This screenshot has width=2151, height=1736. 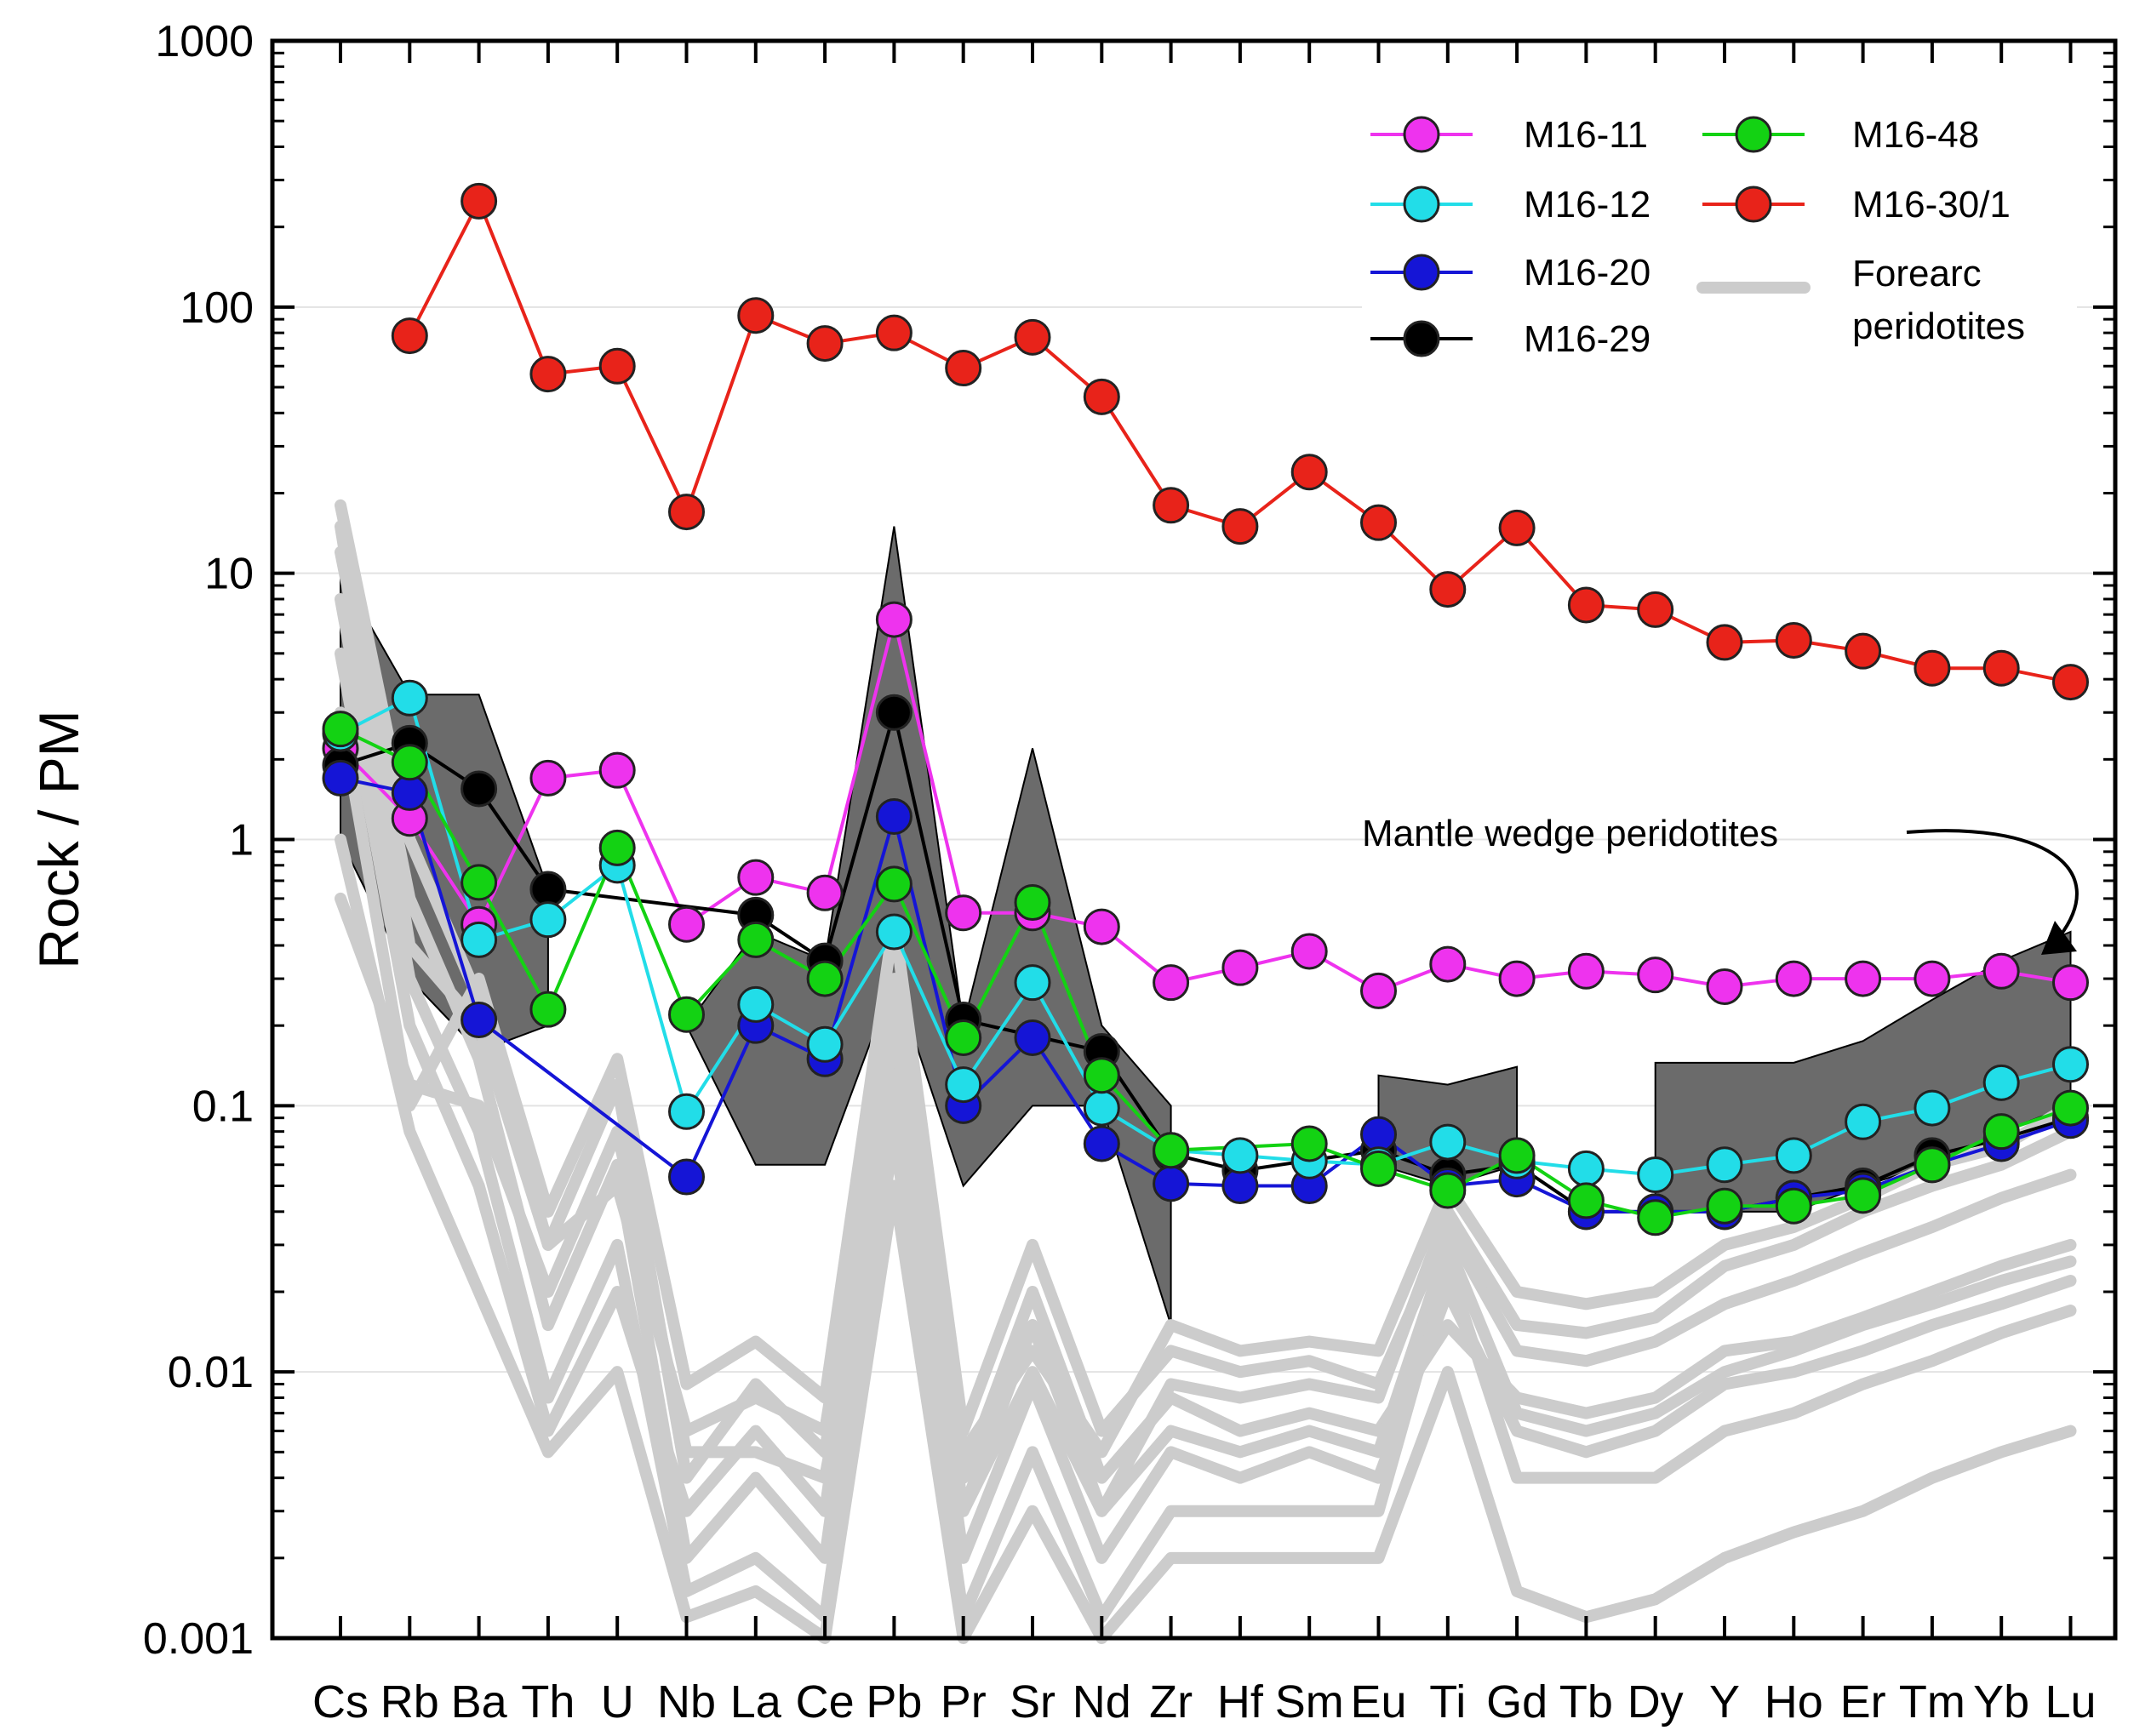 What do you see at coordinates (1240, 1701) in the screenshot?
I see `x-tick-label: Hf` at bounding box center [1240, 1701].